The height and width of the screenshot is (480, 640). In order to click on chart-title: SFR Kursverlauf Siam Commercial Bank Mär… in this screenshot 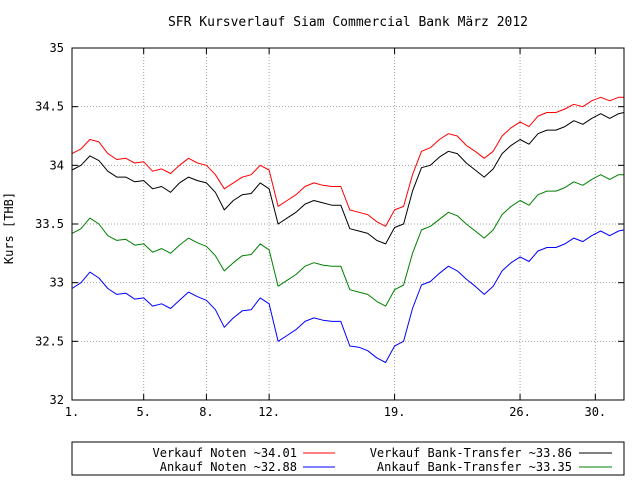, I will do `click(348, 22)`.